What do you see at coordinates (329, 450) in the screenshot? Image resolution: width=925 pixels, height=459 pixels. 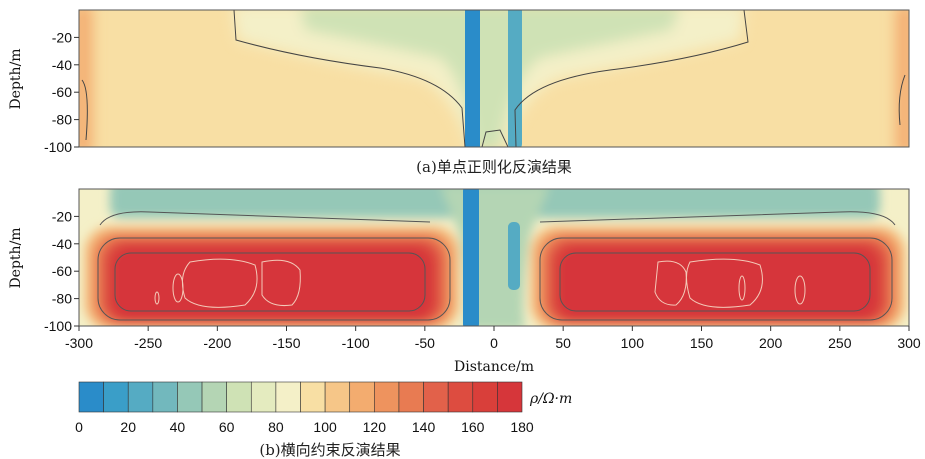 I see `panel-b-caption: (b)横向约束反演结果` at bounding box center [329, 450].